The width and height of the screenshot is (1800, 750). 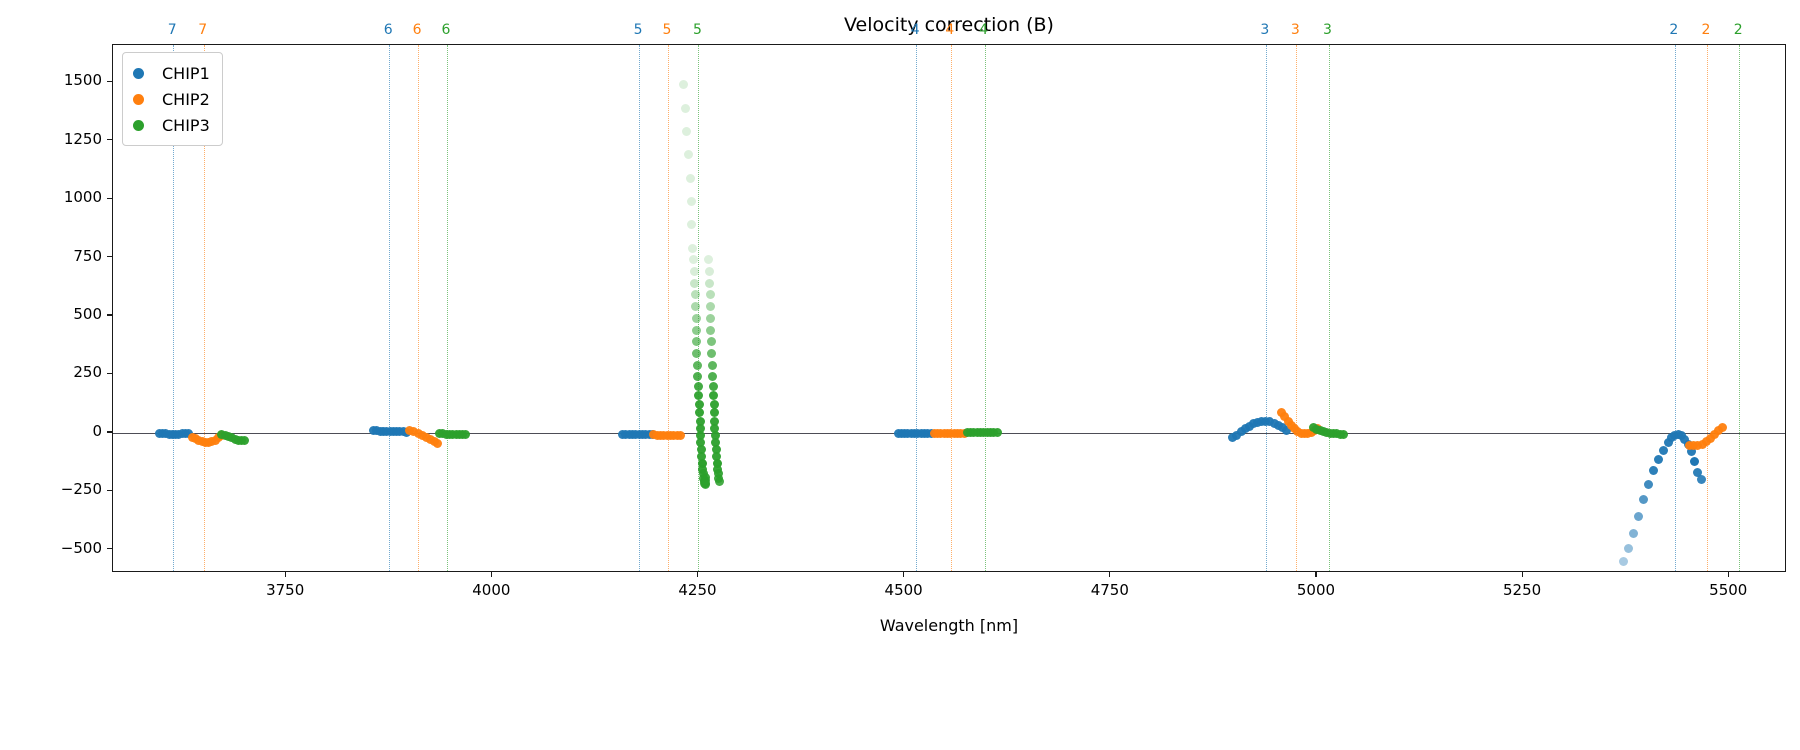 I want to click on x-tick-label: 3750, so click(x=285, y=590).